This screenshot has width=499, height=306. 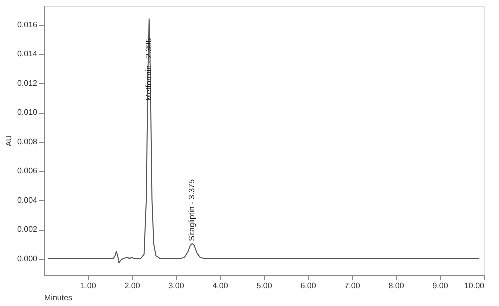 I want to click on y-tick-label: 0.010, so click(x=27, y=113).